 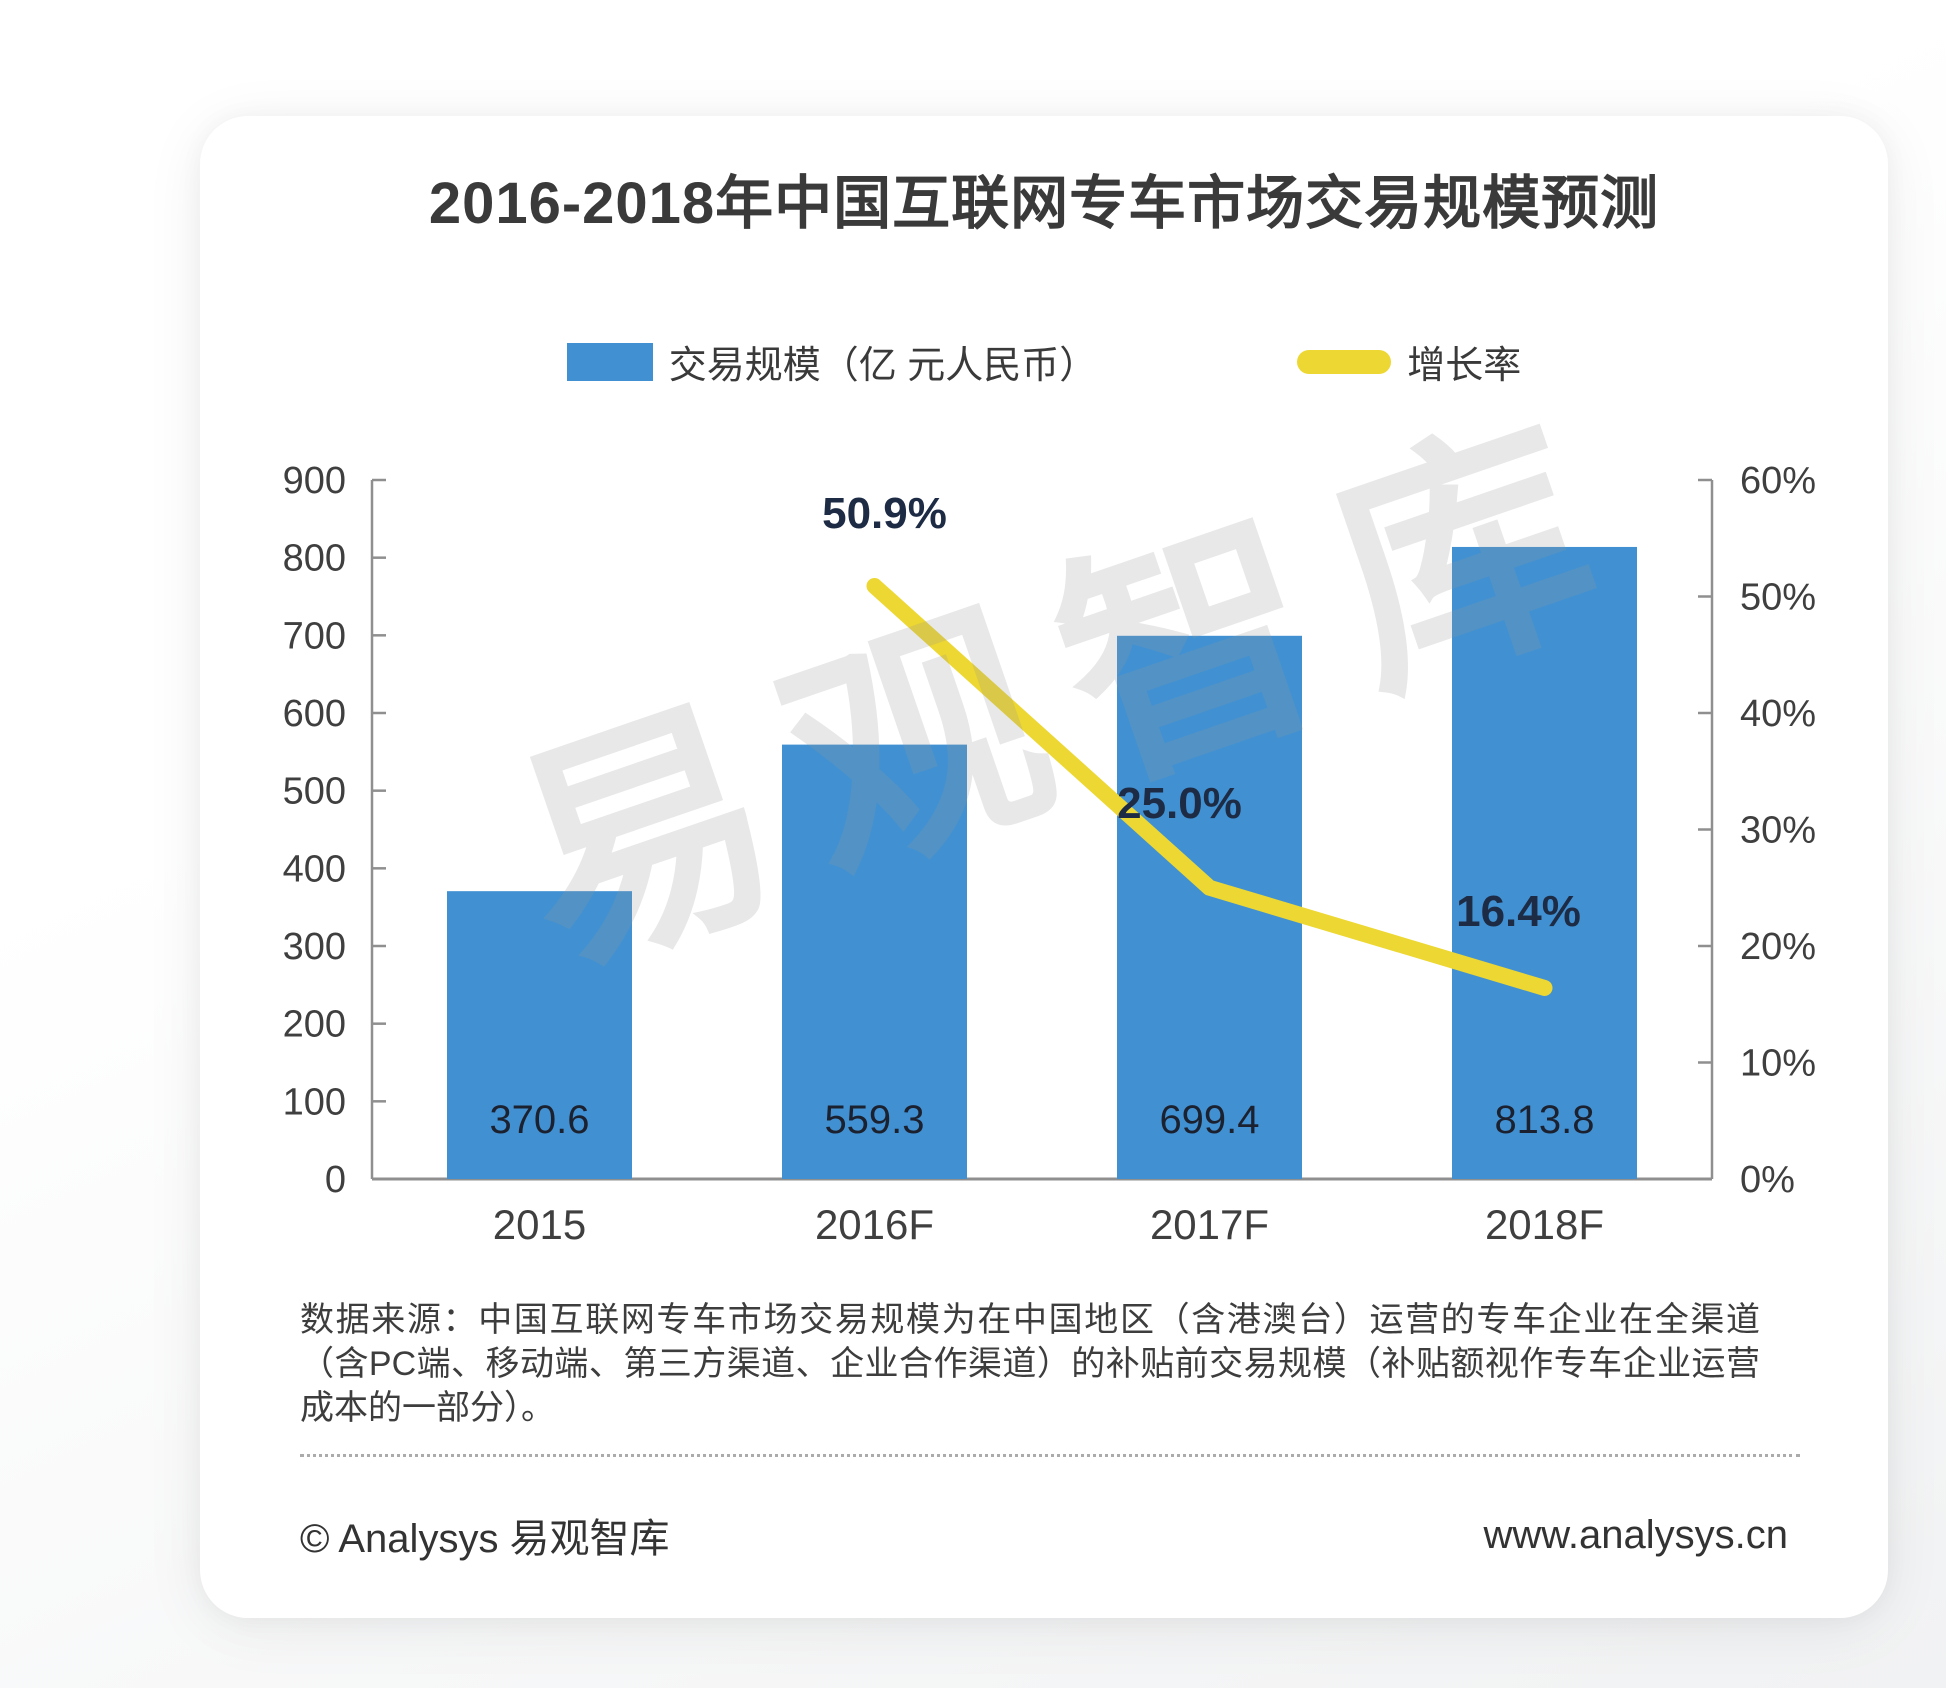 I want to click on bar-series-swatch-icon, so click(x=609, y=361).